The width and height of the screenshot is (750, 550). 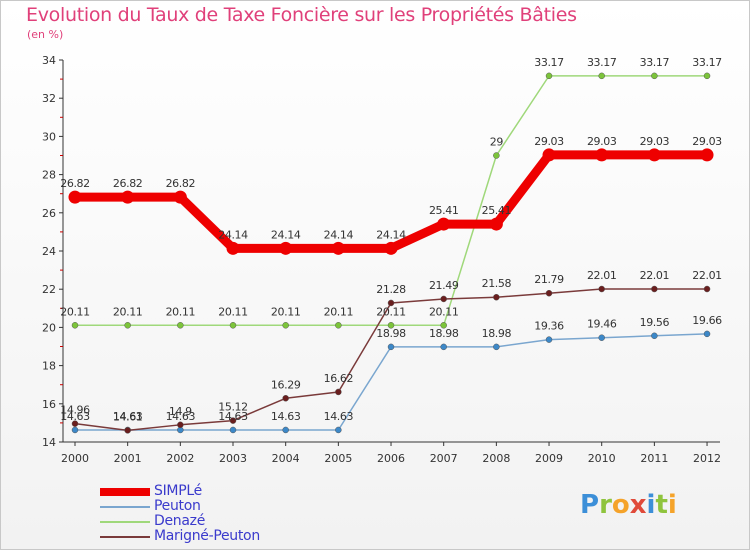 What do you see at coordinates (497, 283) in the screenshot?
I see `data-label: 21.58` at bounding box center [497, 283].